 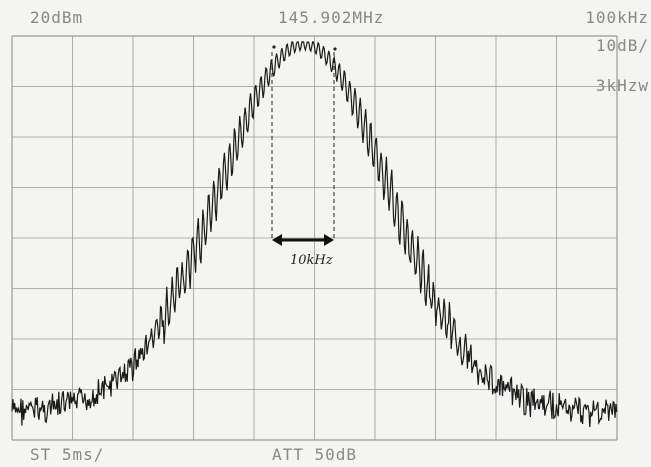 I want to click on bandwidth-arrow-left-head, so click(x=277, y=240).